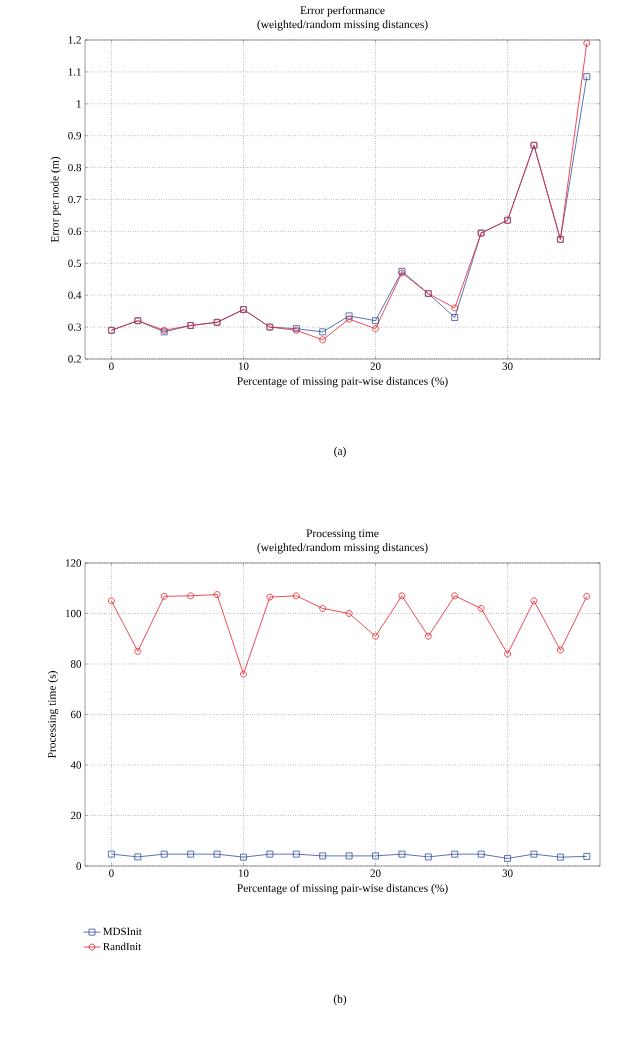 Image resolution: width=627 pixels, height=1040 pixels. What do you see at coordinates (75, 295) in the screenshot?
I see `y-tick-label: 0.4` at bounding box center [75, 295].